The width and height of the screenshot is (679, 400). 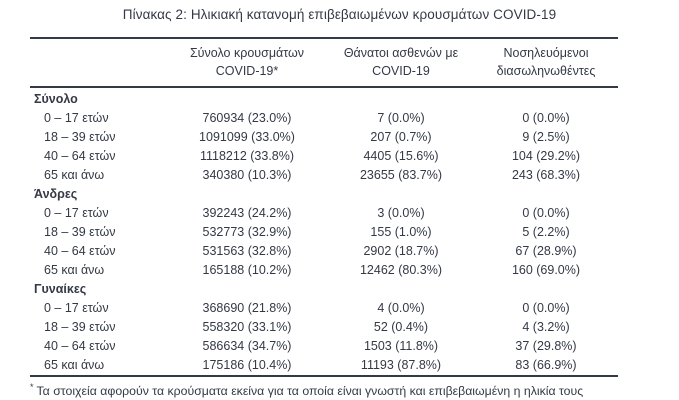 What do you see at coordinates (247, 232) in the screenshot?
I see `cases-value: 532773 (32.9%)` at bounding box center [247, 232].